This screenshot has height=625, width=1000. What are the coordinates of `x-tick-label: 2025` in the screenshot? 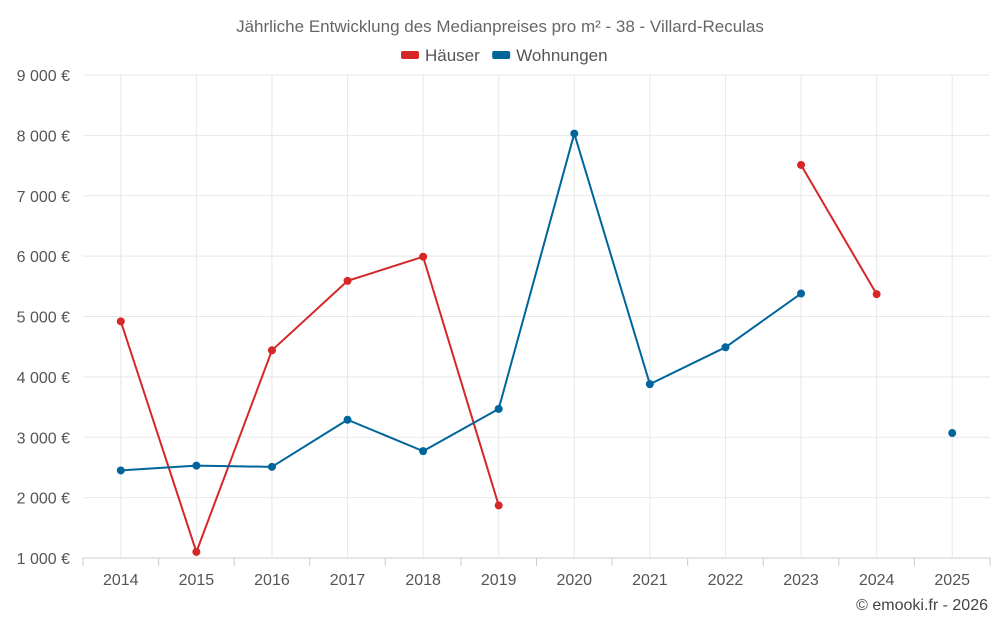 It's located at (952, 580).